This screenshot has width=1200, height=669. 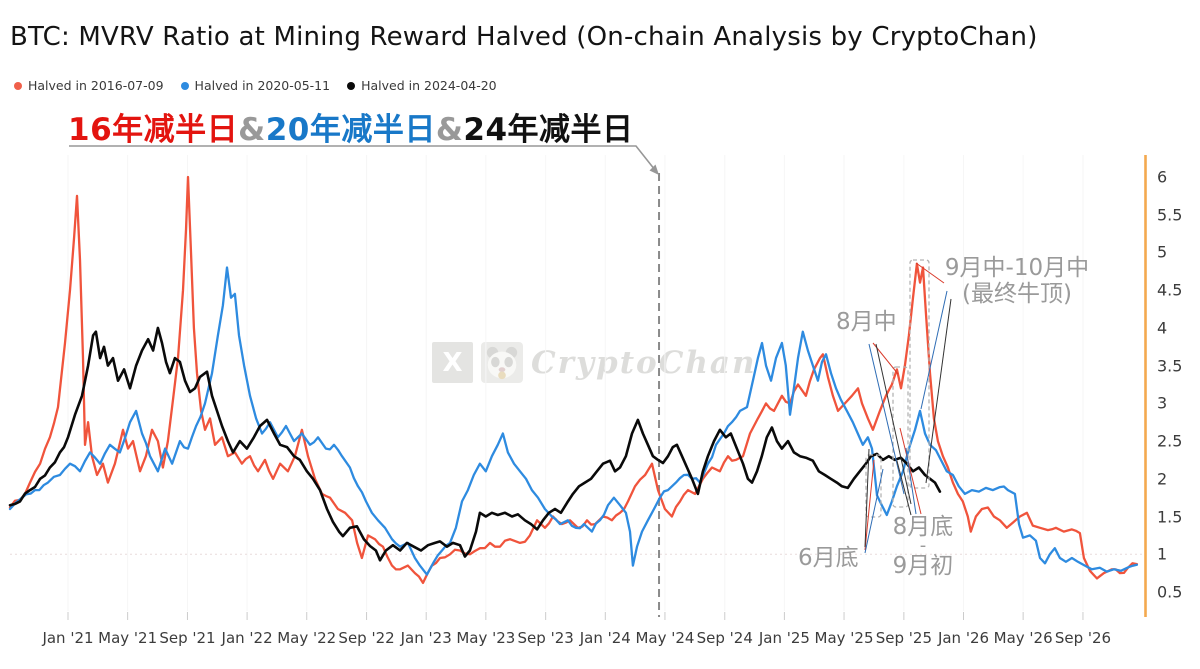 I want to click on y-axis-tick-label: 5, so click(x=1162, y=252).